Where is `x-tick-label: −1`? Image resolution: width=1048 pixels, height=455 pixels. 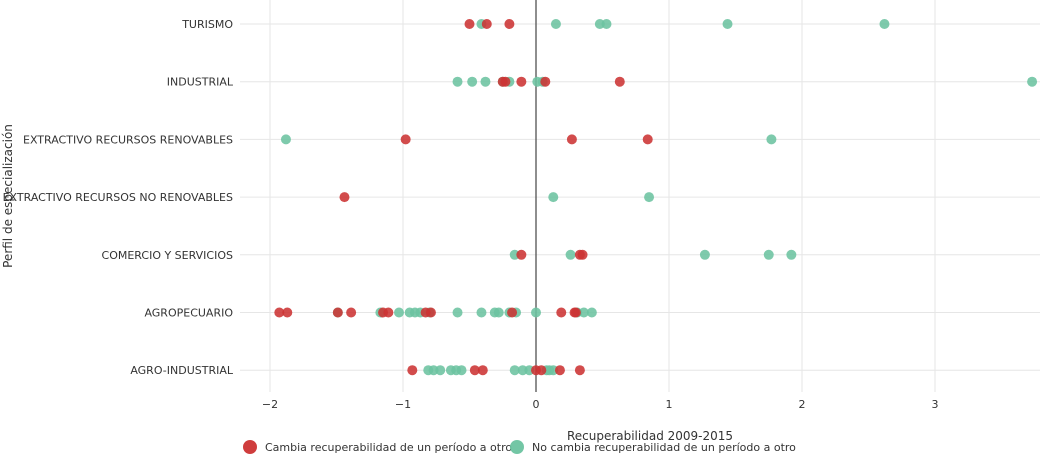
x-tick-label: −1 is located at coordinates (403, 404).